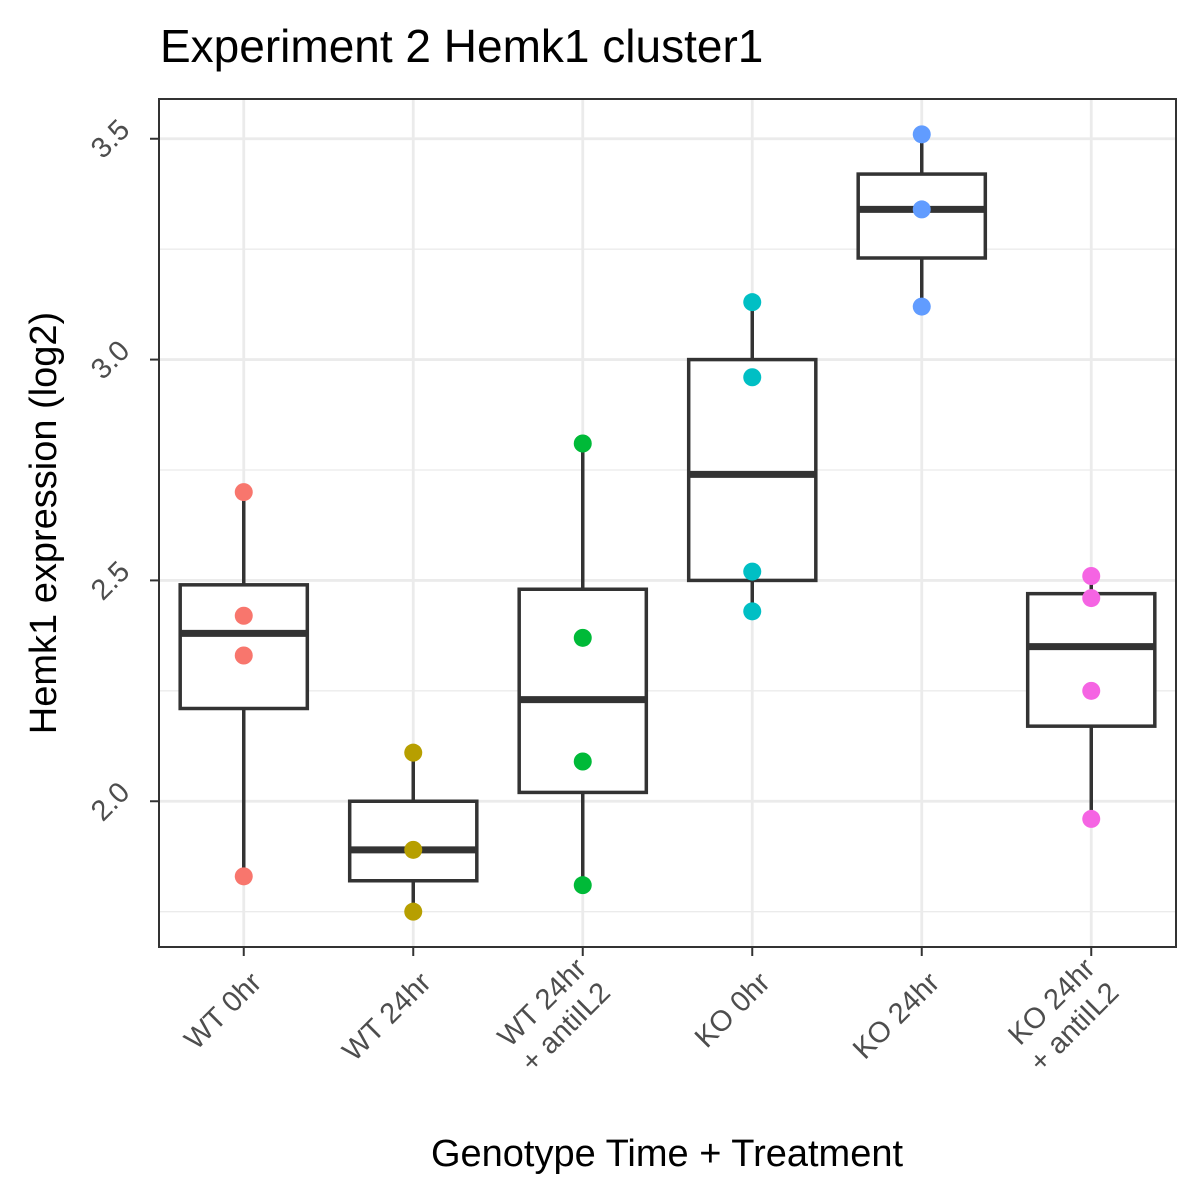 This screenshot has height=1200, width=1200. I want to click on x-tick-label: WT 24hr, so click(387, 1016).